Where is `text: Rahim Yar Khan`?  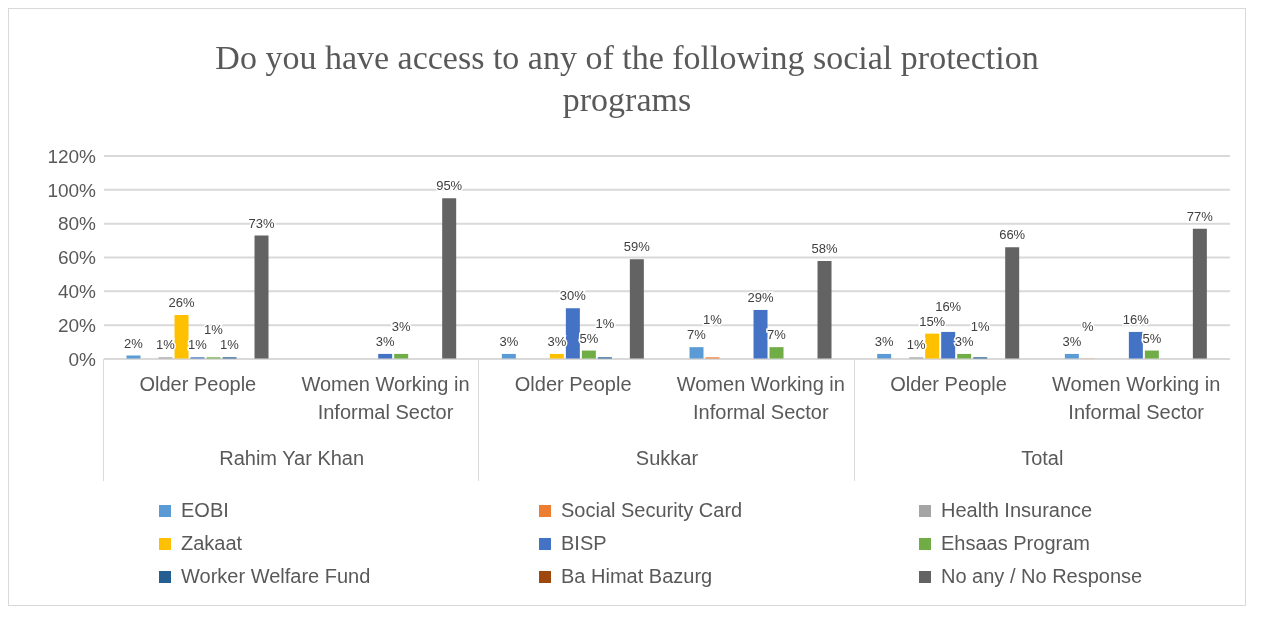 text: Rahim Yar Khan is located at coordinates (292, 458).